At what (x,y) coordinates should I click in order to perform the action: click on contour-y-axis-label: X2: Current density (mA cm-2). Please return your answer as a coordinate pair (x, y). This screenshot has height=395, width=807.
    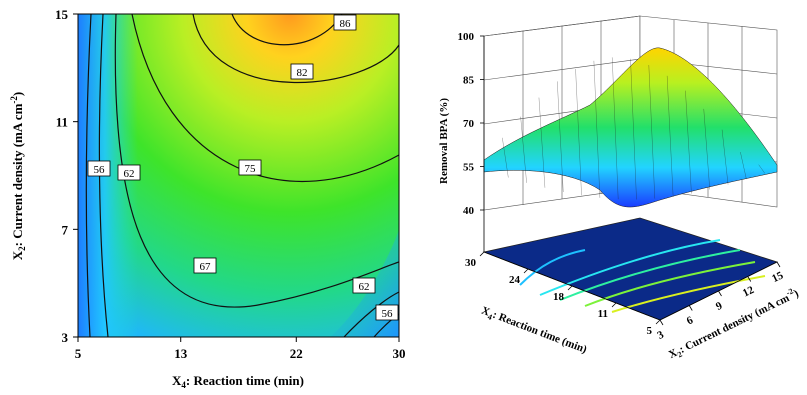
    Looking at the image, I should click on (18, 176).